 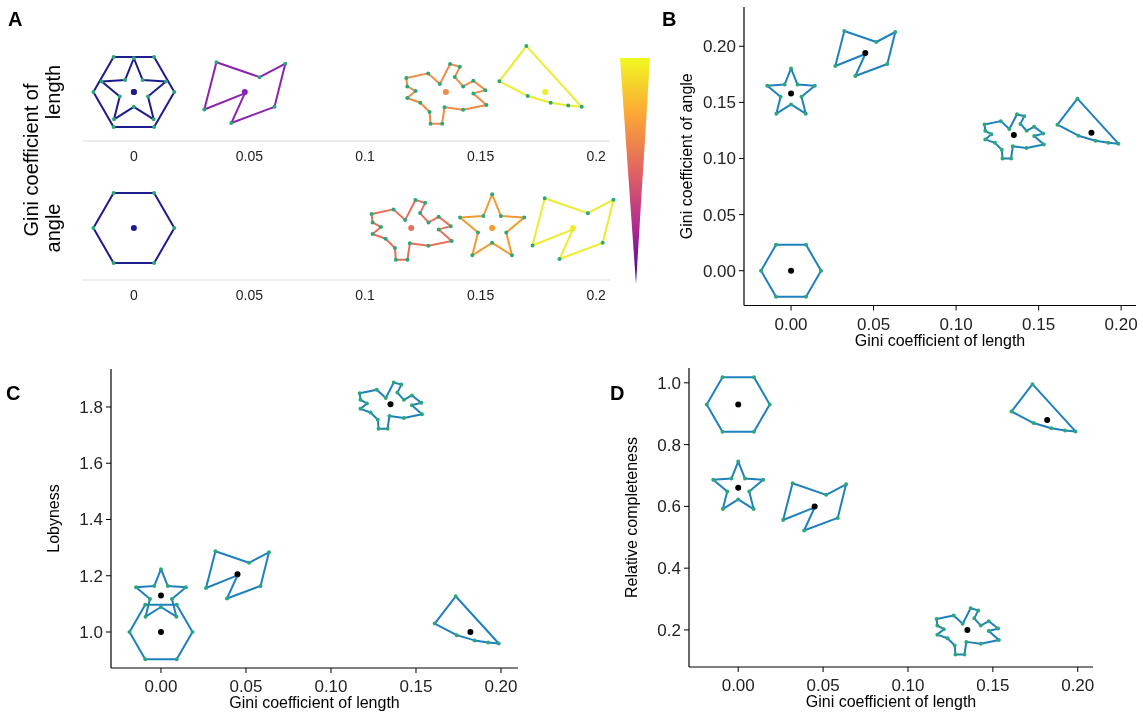 I want to click on x2-tick-label: 0.1, so click(x=365, y=295).